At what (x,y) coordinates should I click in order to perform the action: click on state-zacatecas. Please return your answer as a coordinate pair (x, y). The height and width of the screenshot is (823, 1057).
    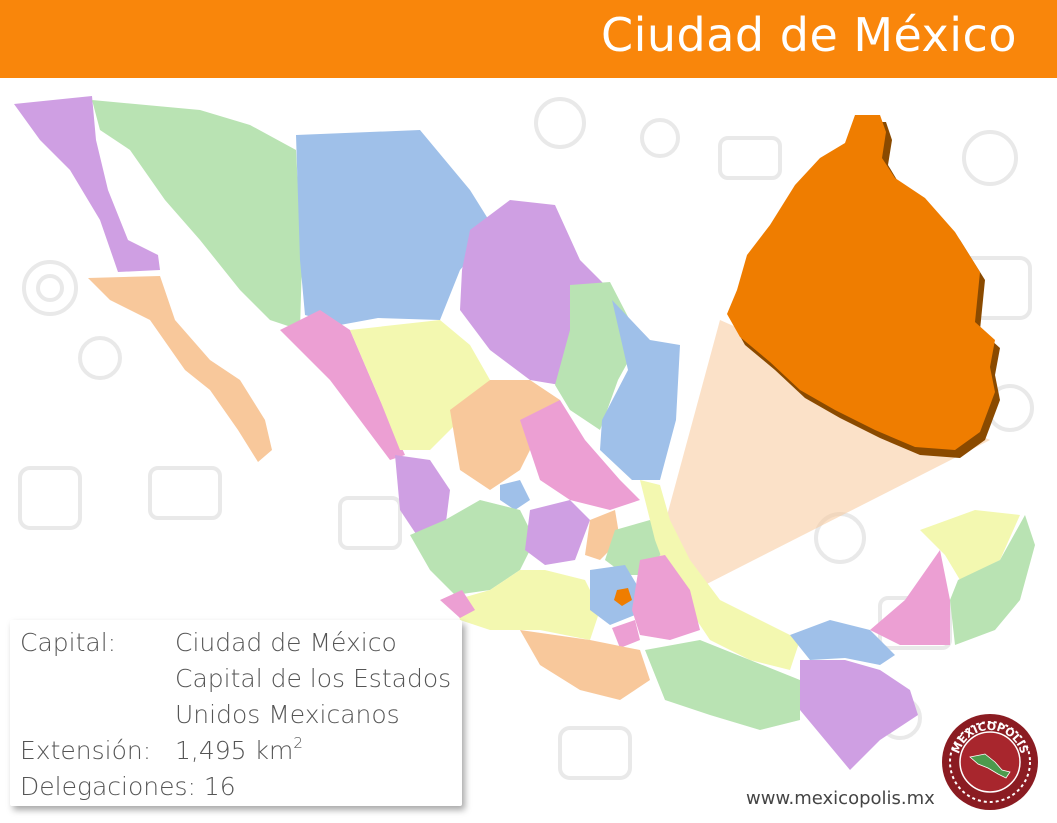
    Looking at the image, I should click on (505, 435).